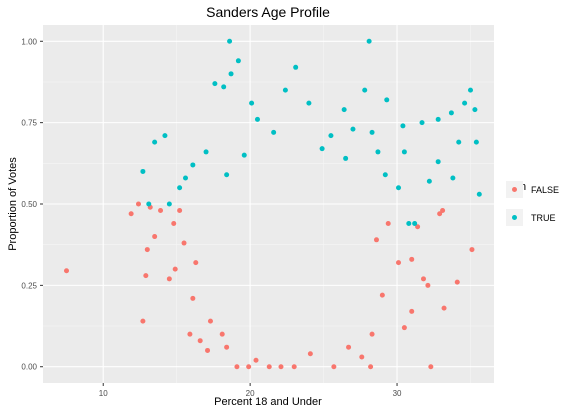  I want to click on legend-label-false: FALSE, so click(545, 190).